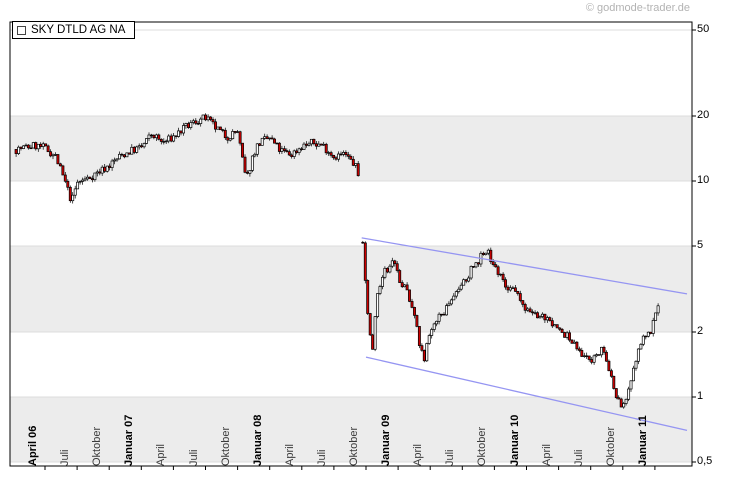 The width and height of the screenshot is (730, 481). I want to click on legend-label: SKY DTLD AG NA, so click(78, 30).